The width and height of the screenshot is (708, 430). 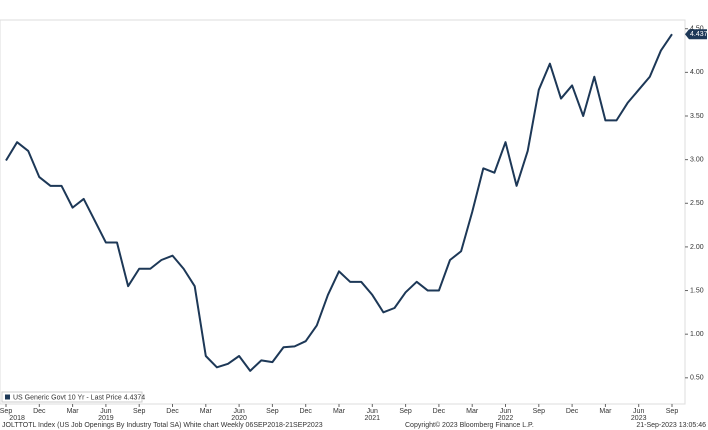 I want to click on x-year-label: 2022, so click(x=506, y=418).